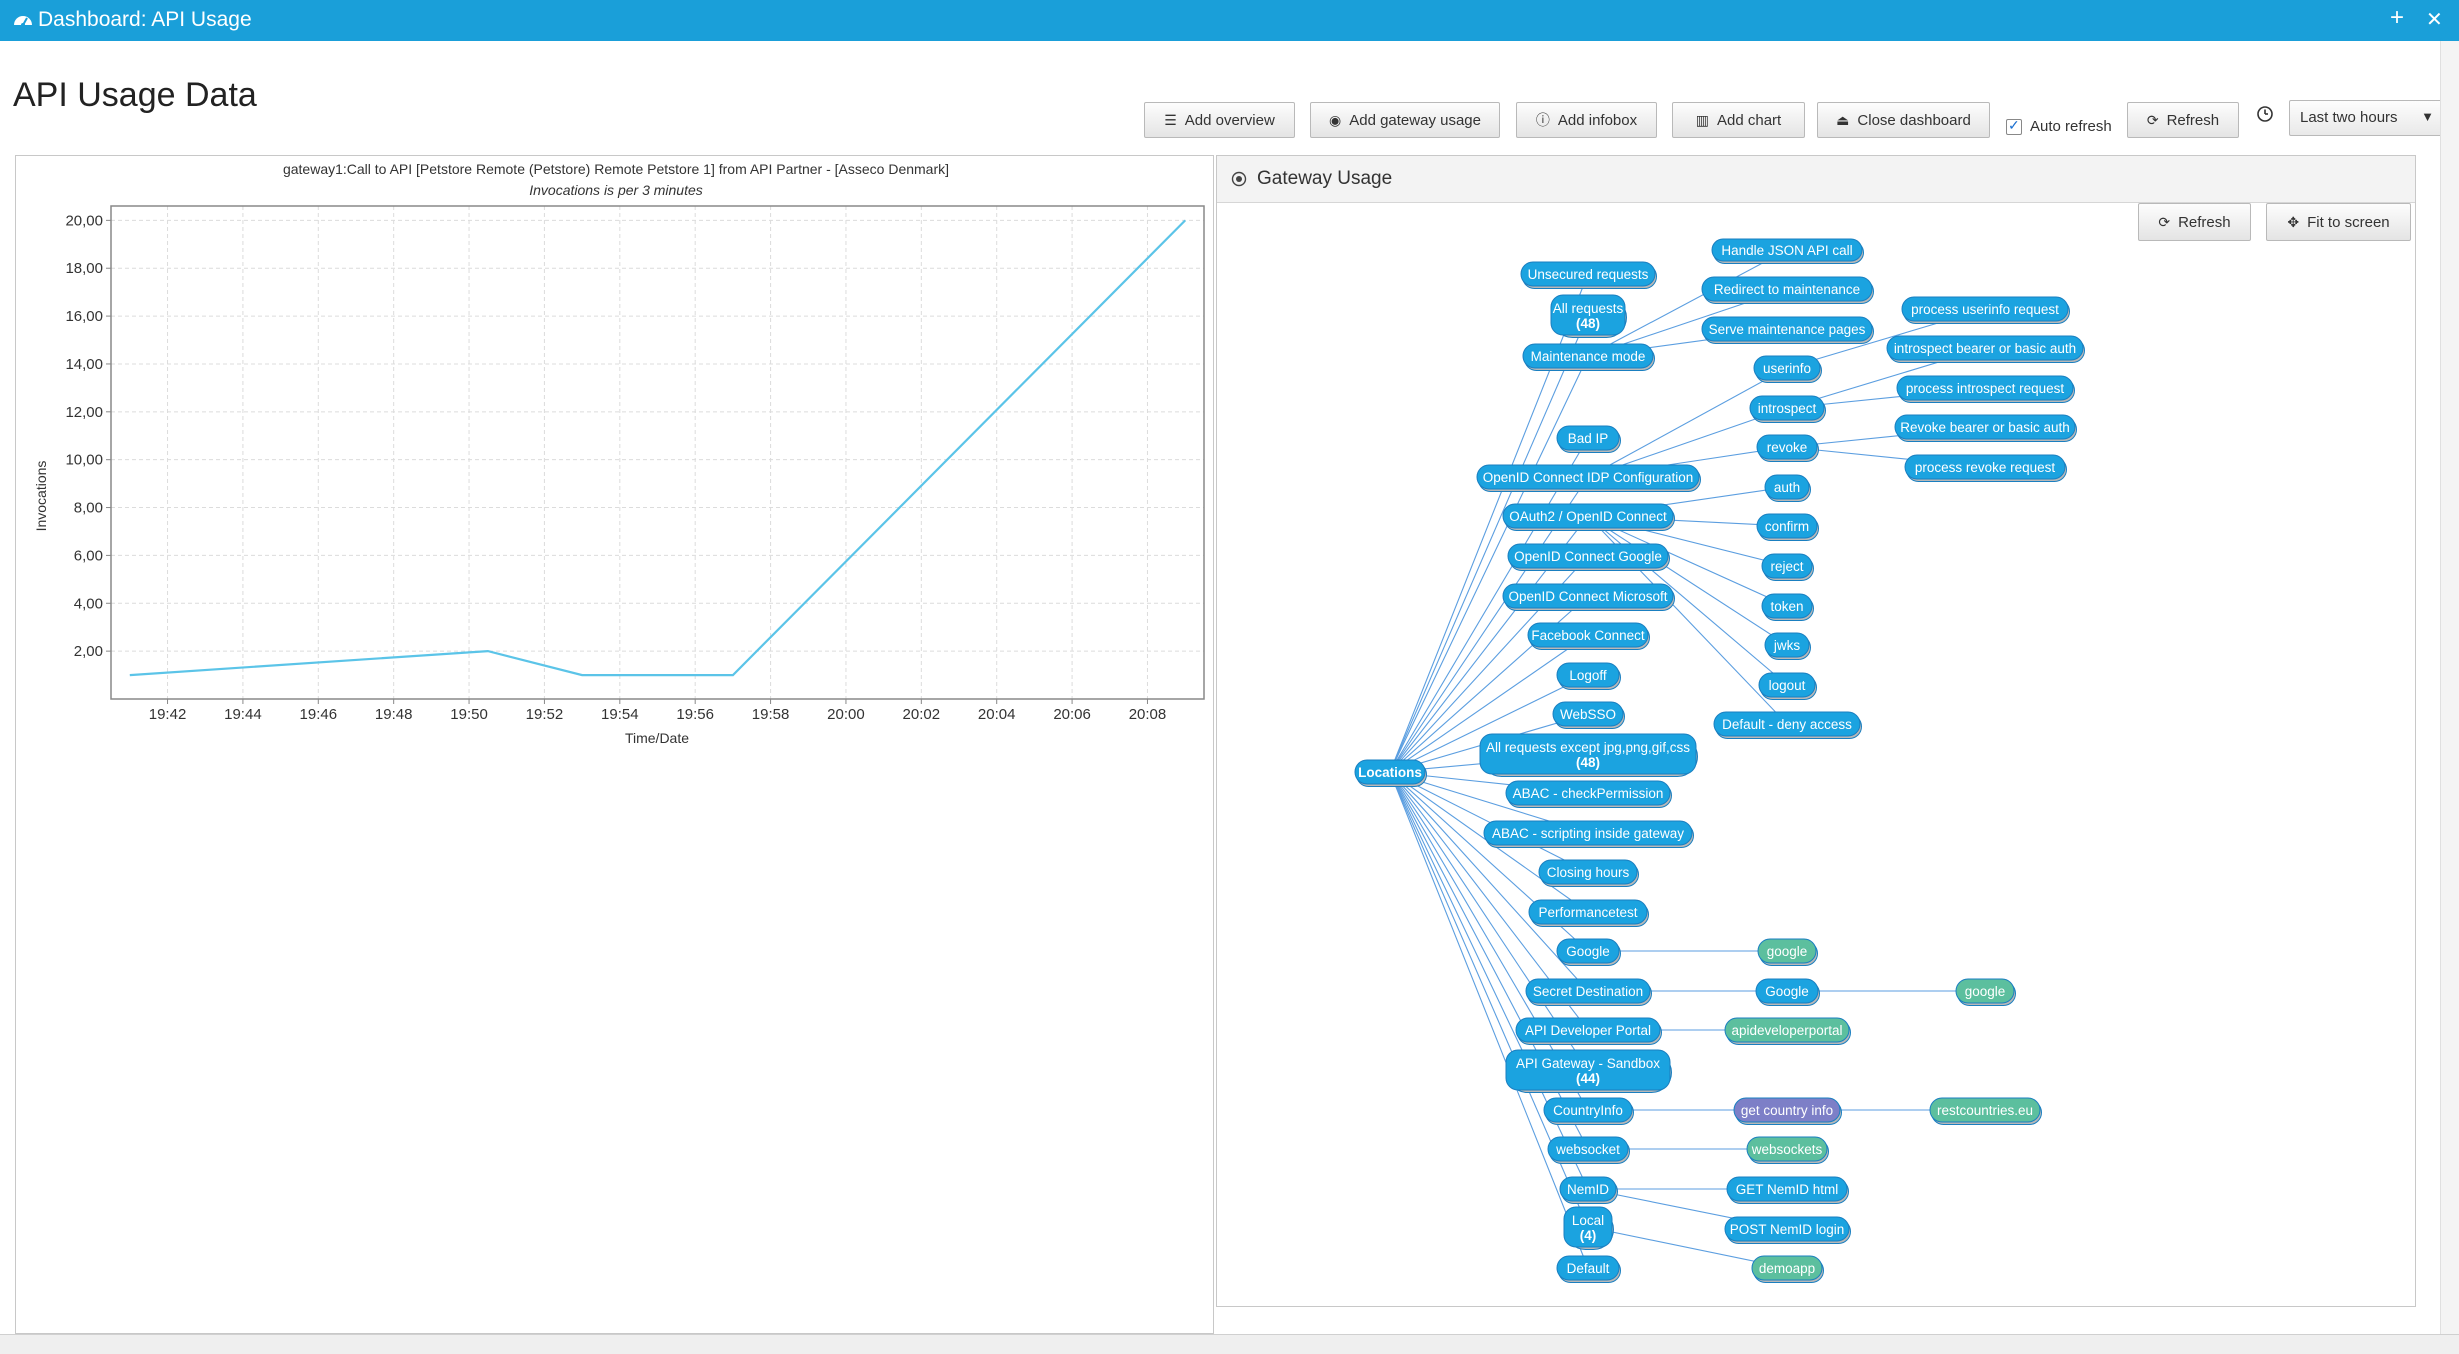 The width and height of the screenshot is (2459, 1354). What do you see at coordinates (1787, 1111) in the screenshot?
I see `graph-node-s_getcountry: get country info` at bounding box center [1787, 1111].